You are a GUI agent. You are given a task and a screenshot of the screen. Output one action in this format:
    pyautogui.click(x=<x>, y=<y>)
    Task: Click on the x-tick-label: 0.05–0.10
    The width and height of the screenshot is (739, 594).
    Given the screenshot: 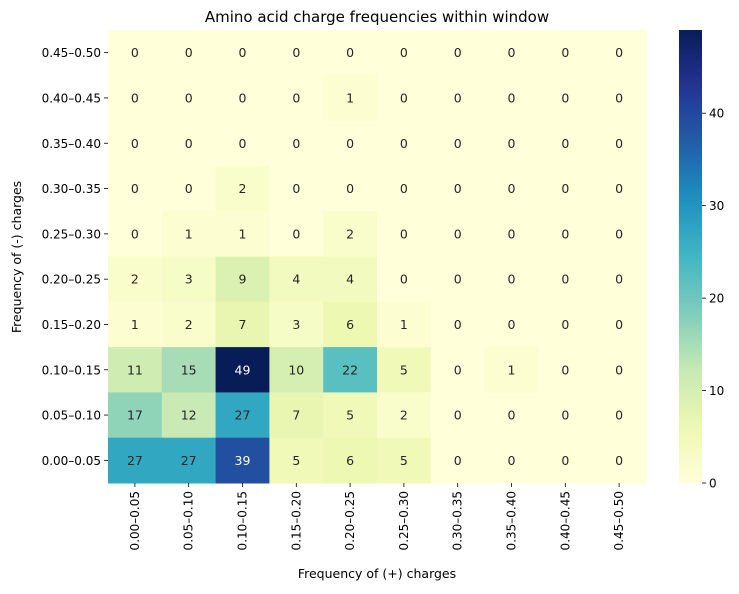 What is the action you would take?
    pyautogui.click(x=189, y=520)
    